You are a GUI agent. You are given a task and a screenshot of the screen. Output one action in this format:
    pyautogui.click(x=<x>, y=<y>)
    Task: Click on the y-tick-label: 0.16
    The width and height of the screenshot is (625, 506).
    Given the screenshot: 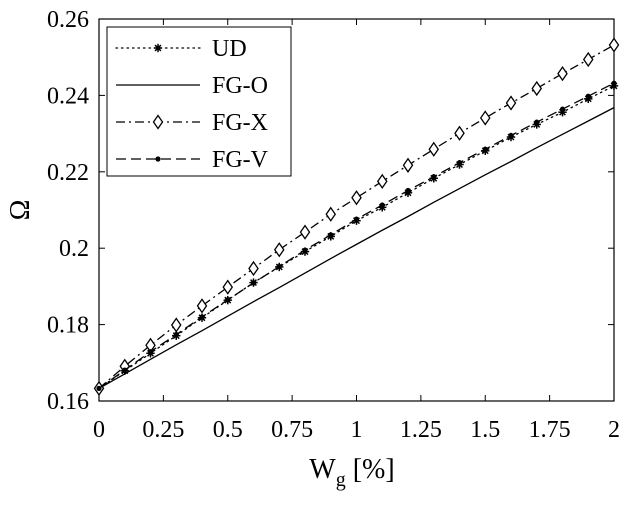 What is the action you would take?
    pyautogui.click(x=68, y=402)
    